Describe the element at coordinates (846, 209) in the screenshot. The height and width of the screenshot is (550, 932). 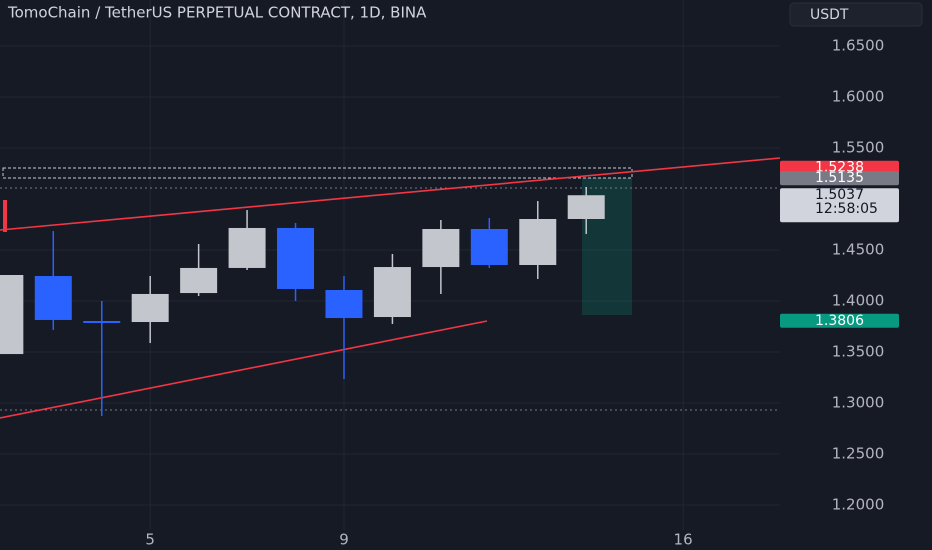
I see `countdown: 12:58:05` at that location.